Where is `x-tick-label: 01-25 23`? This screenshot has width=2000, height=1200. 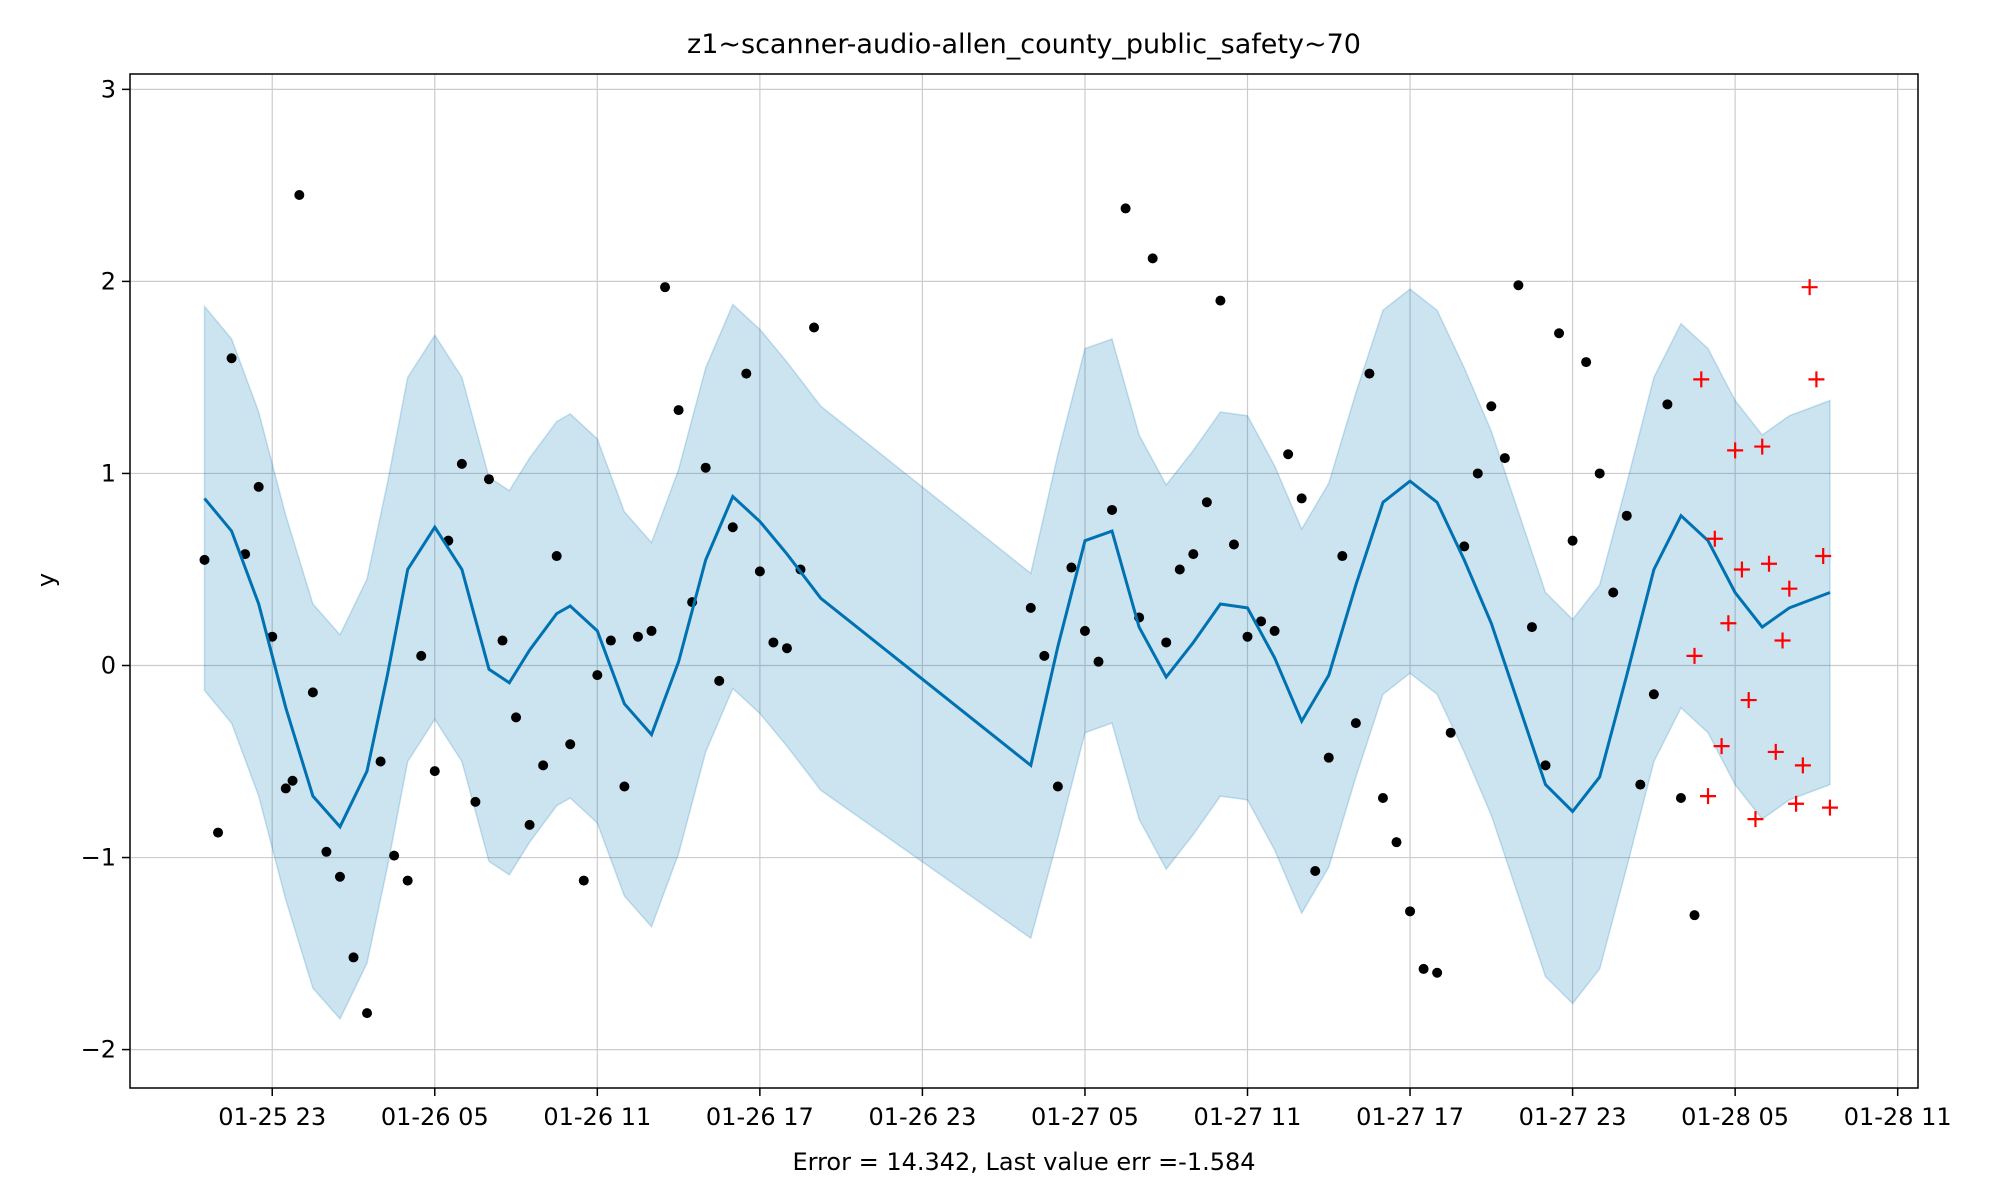 x-tick-label: 01-25 23 is located at coordinates (272, 1117).